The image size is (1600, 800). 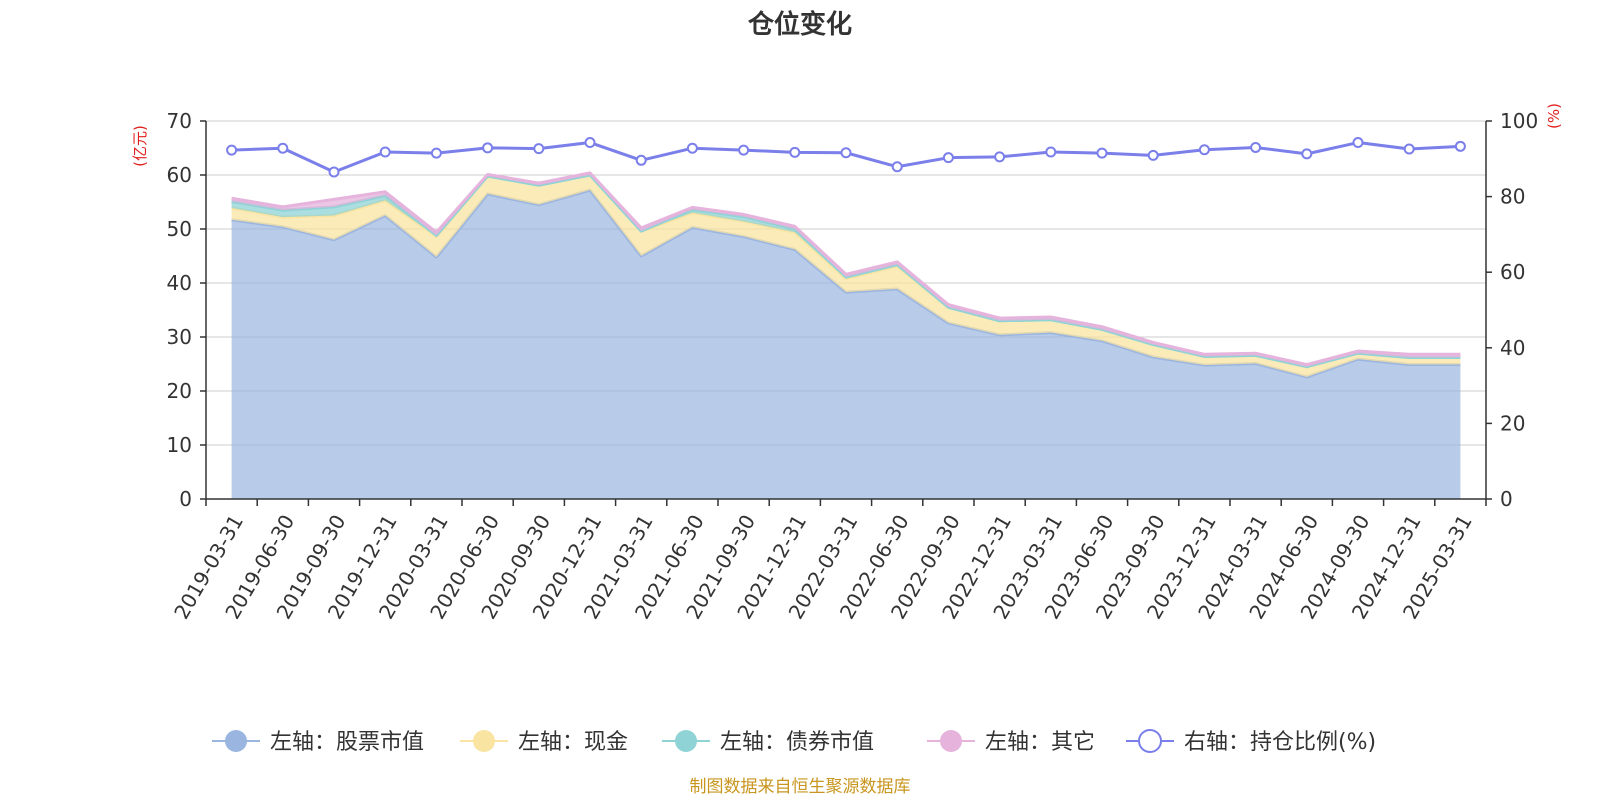 I want to click on left-tick-label-70: 70, so click(x=179, y=121).